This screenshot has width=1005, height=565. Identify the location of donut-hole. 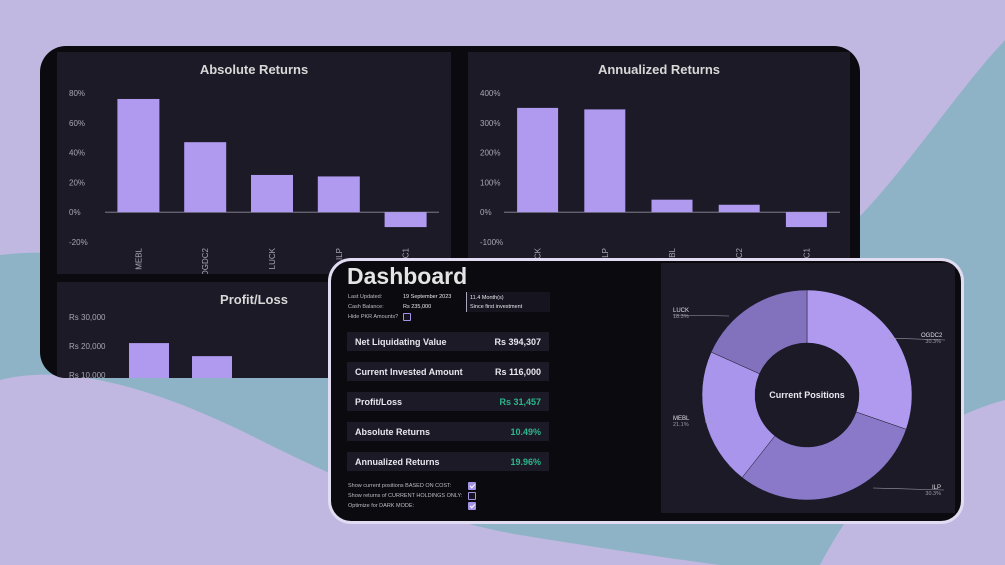
(807, 395).